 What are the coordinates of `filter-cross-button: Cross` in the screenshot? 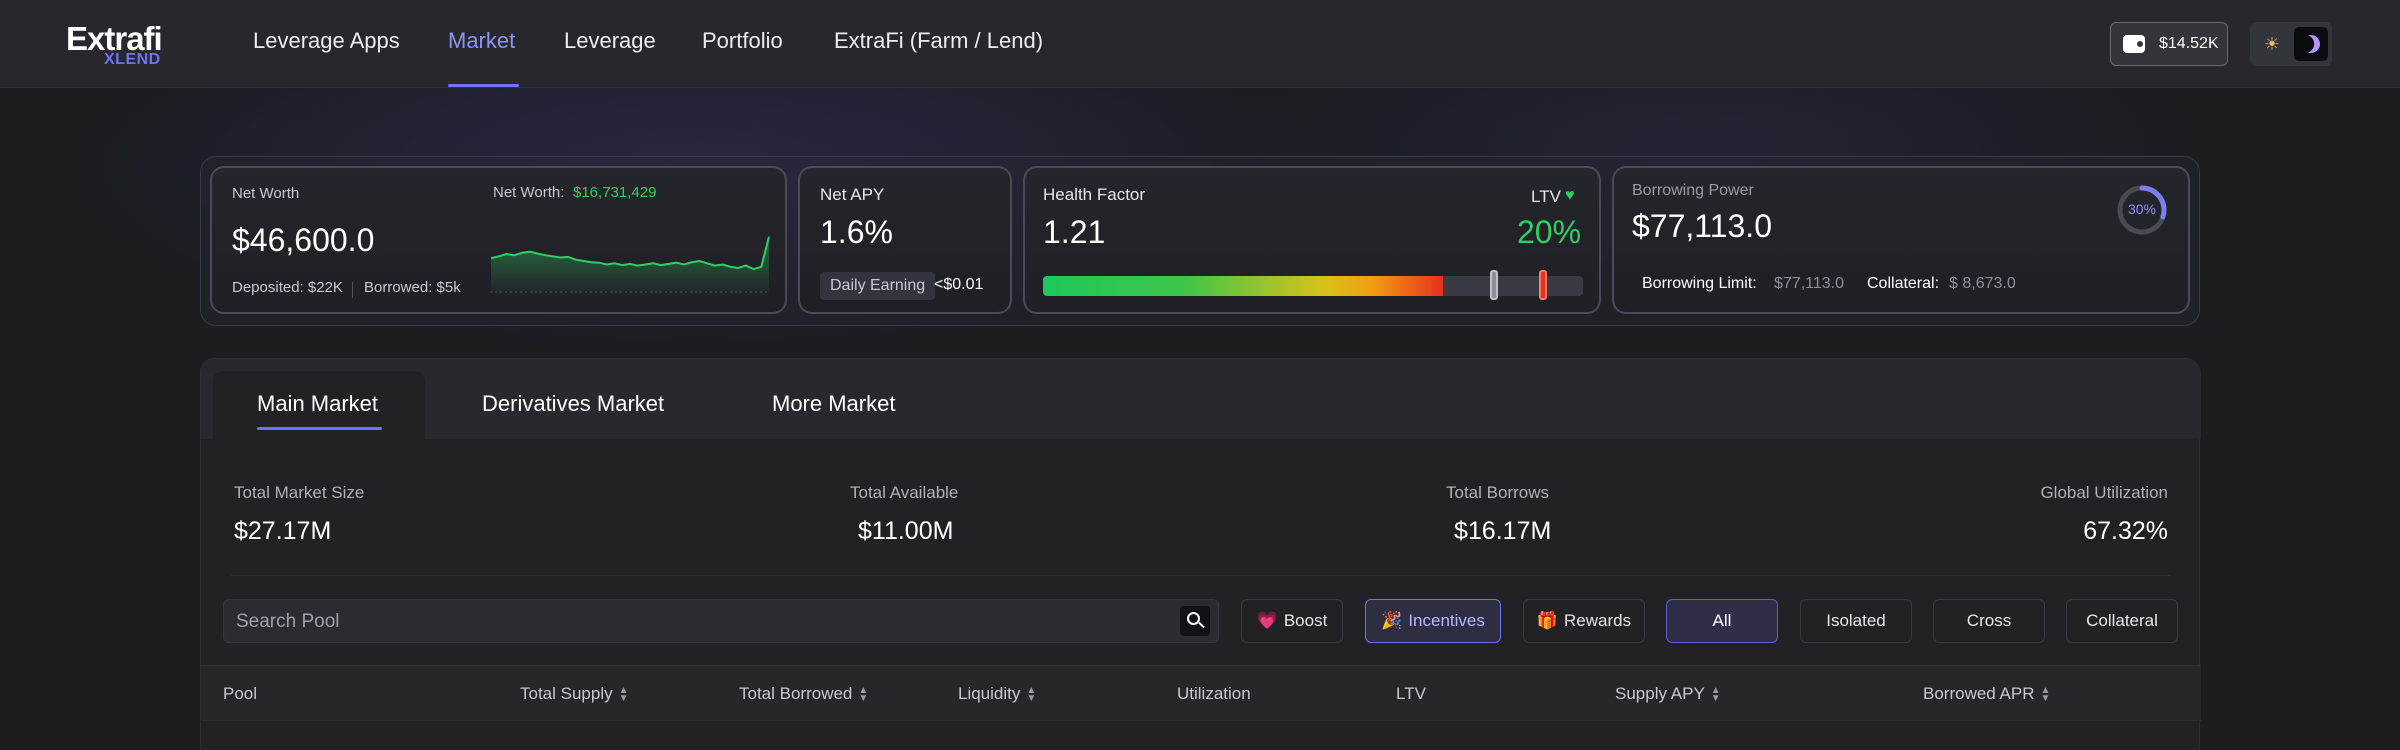 It's located at (1989, 621).